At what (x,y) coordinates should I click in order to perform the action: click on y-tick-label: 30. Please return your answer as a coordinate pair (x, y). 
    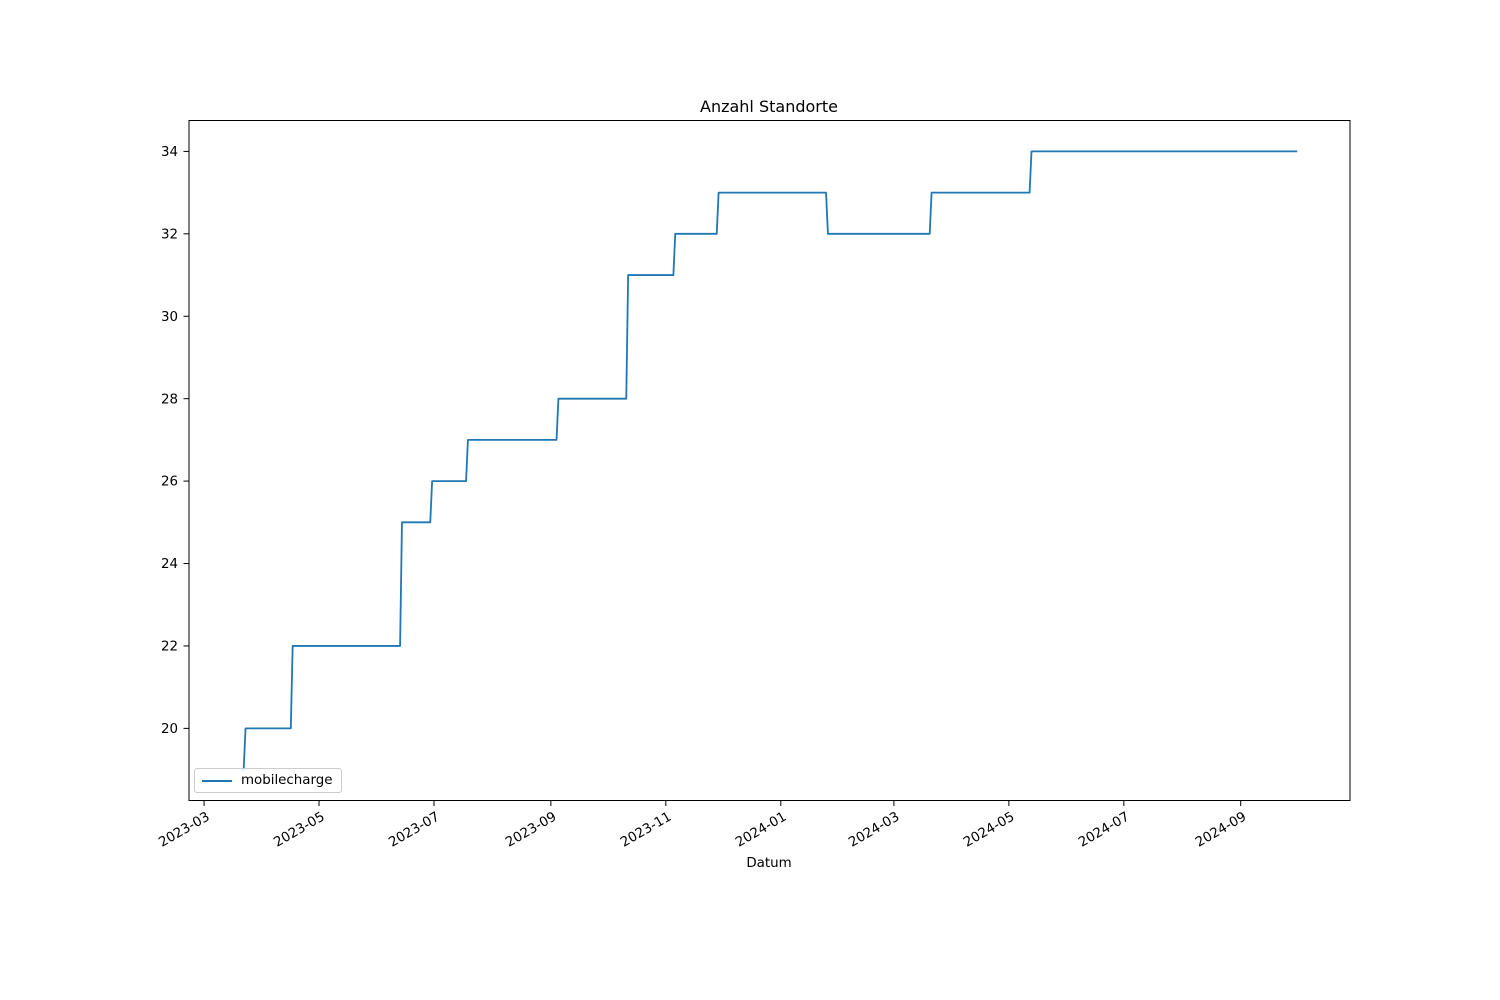
    Looking at the image, I should click on (169, 317).